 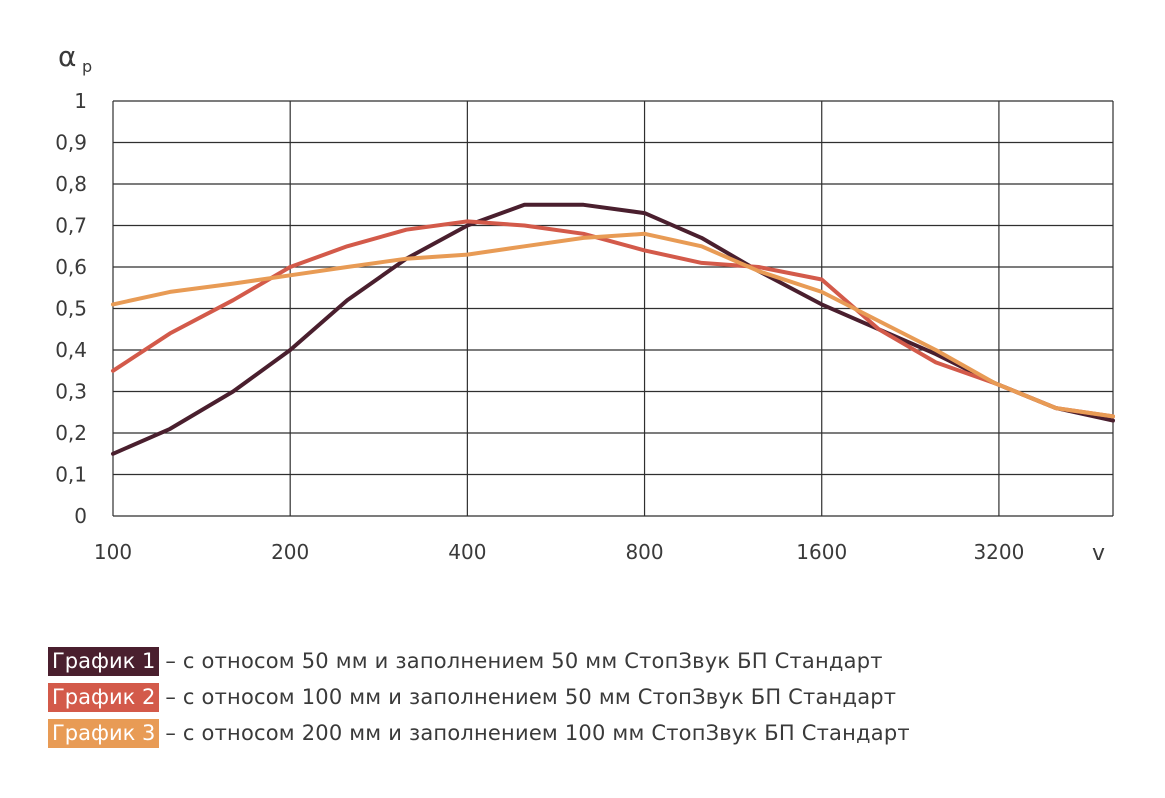 What do you see at coordinates (71, 392) in the screenshot?
I see `y-tick-label: 0,3` at bounding box center [71, 392].